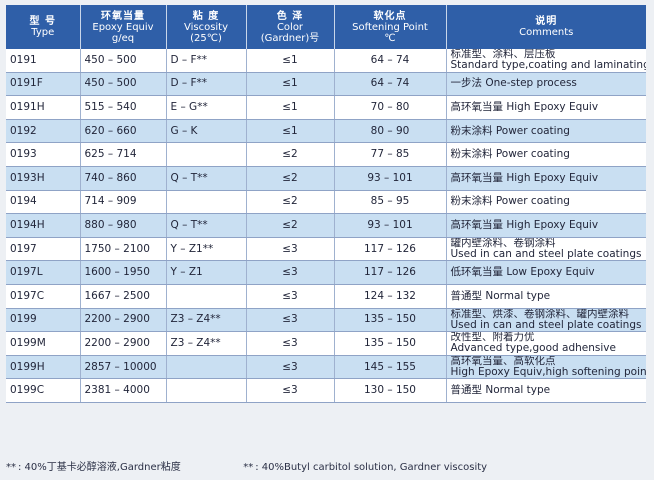 The width and height of the screenshot is (654, 480). Describe the element at coordinates (43, 154) in the screenshot. I see `cell-type: 0193` at that location.